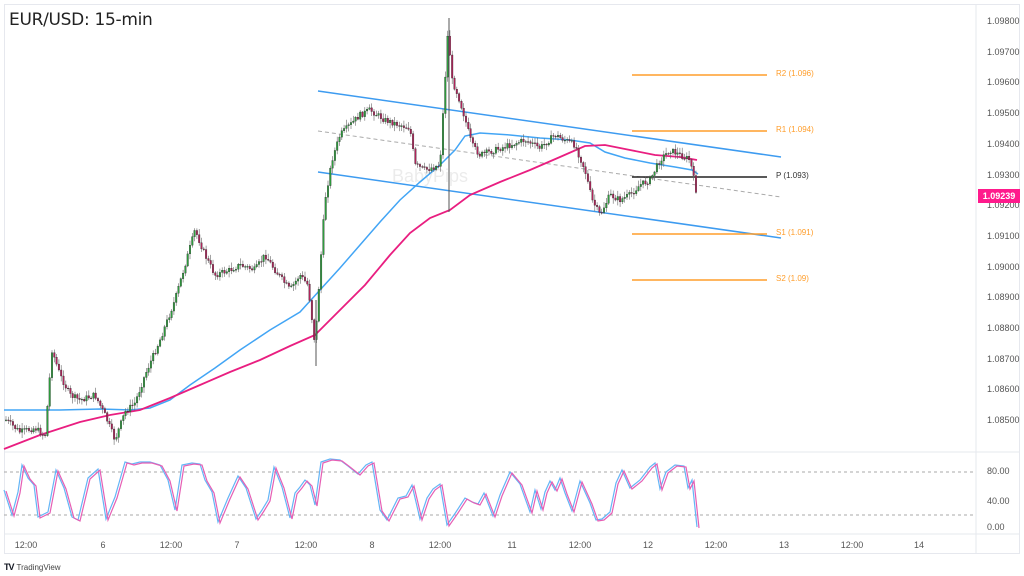  I want to click on time-tick-label: 8, so click(372, 545).